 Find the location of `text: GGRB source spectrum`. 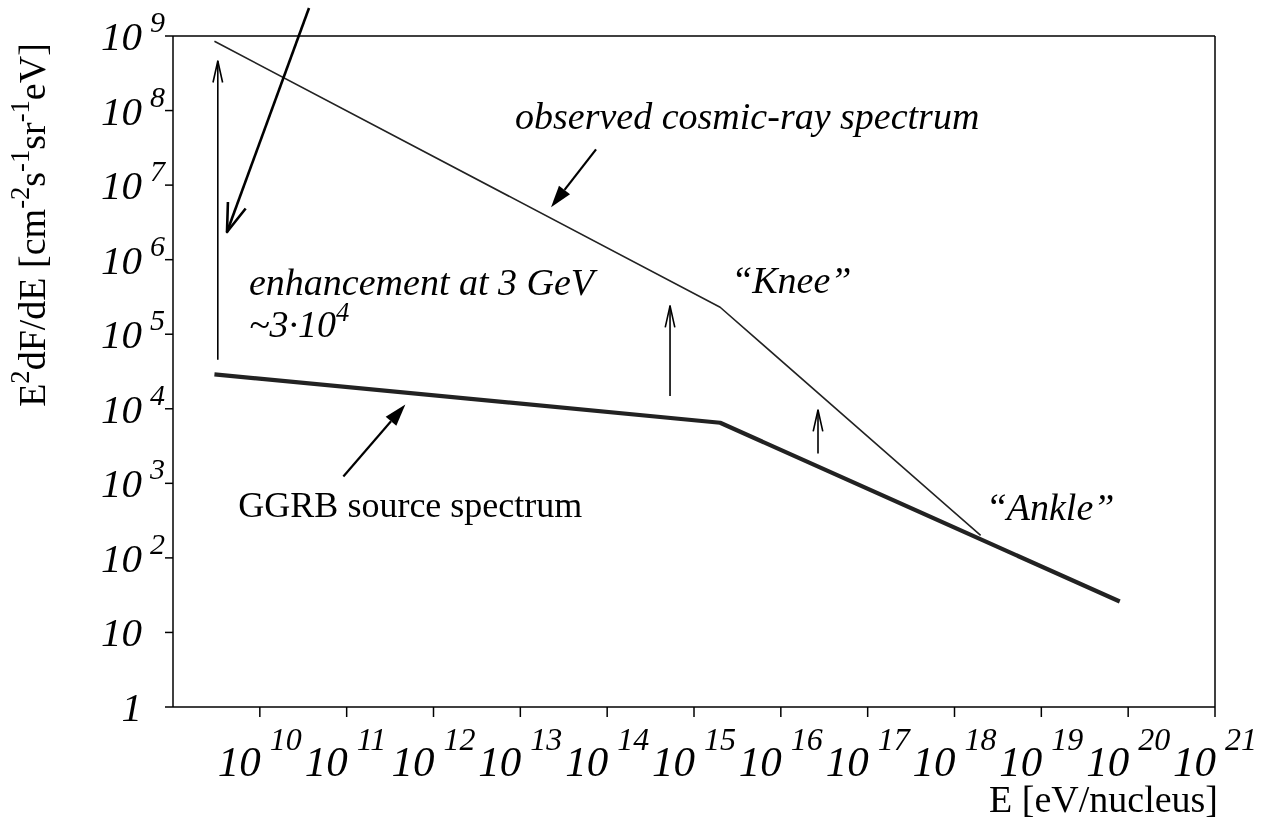

text: GGRB source spectrum is located at coordinates (410, 504).